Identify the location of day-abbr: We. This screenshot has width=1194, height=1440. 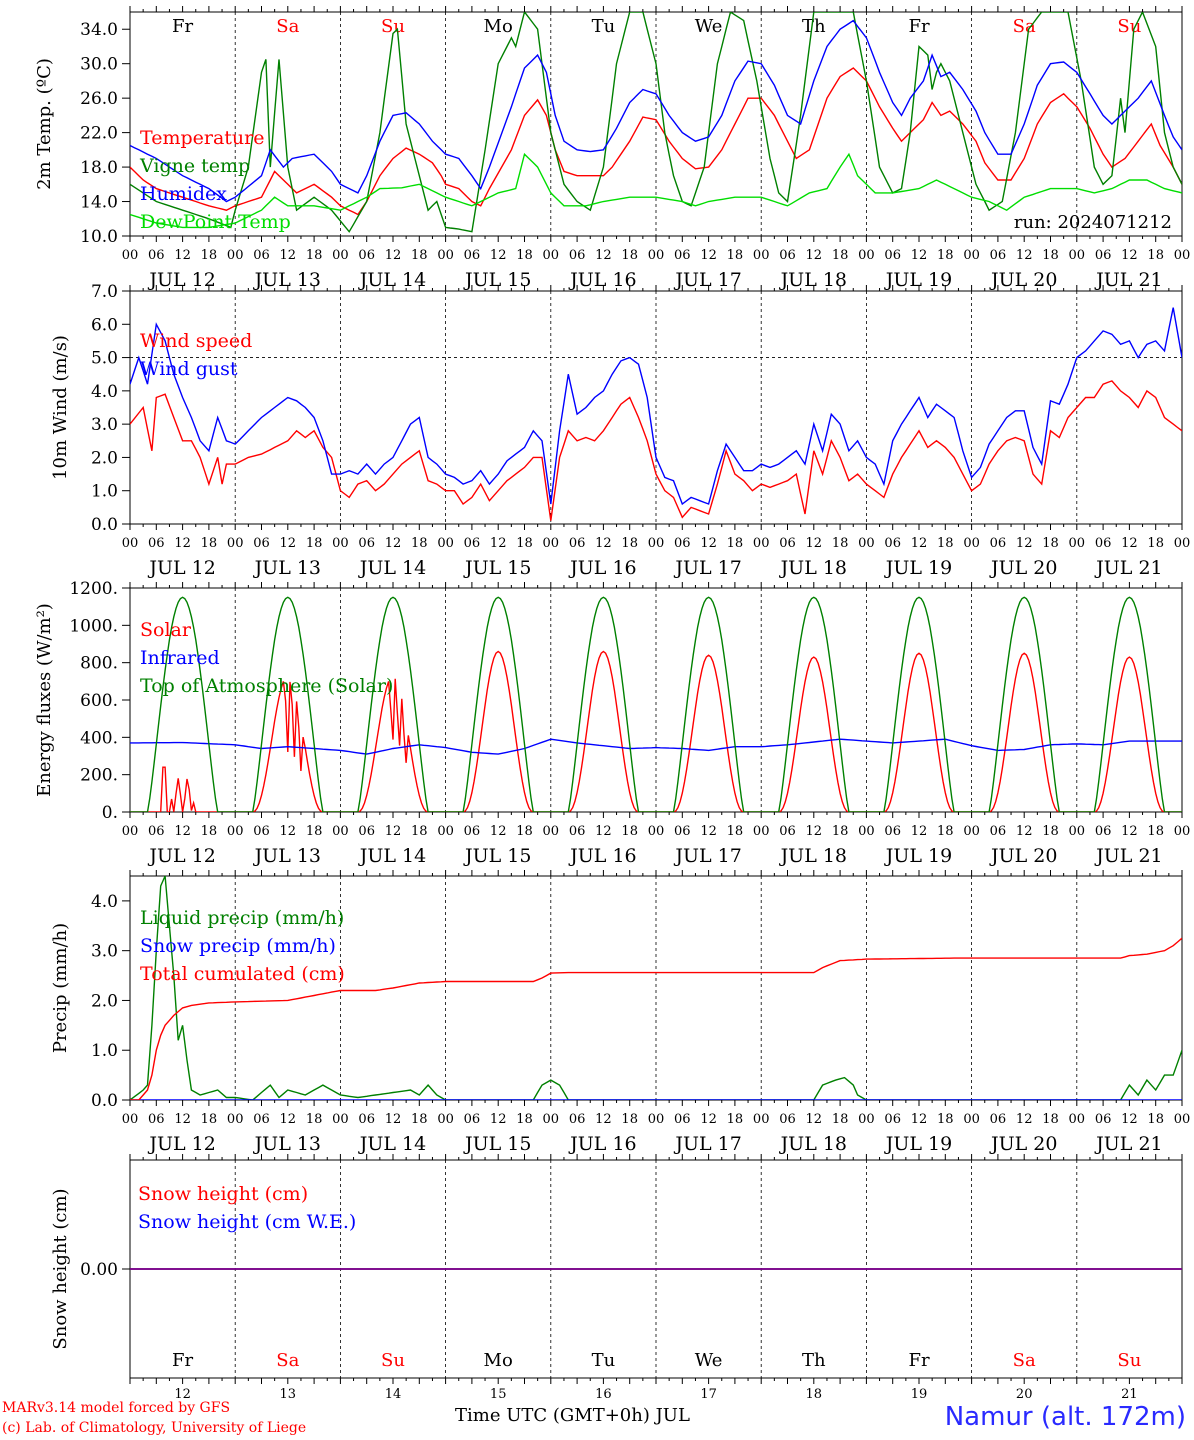
(709, 1360).